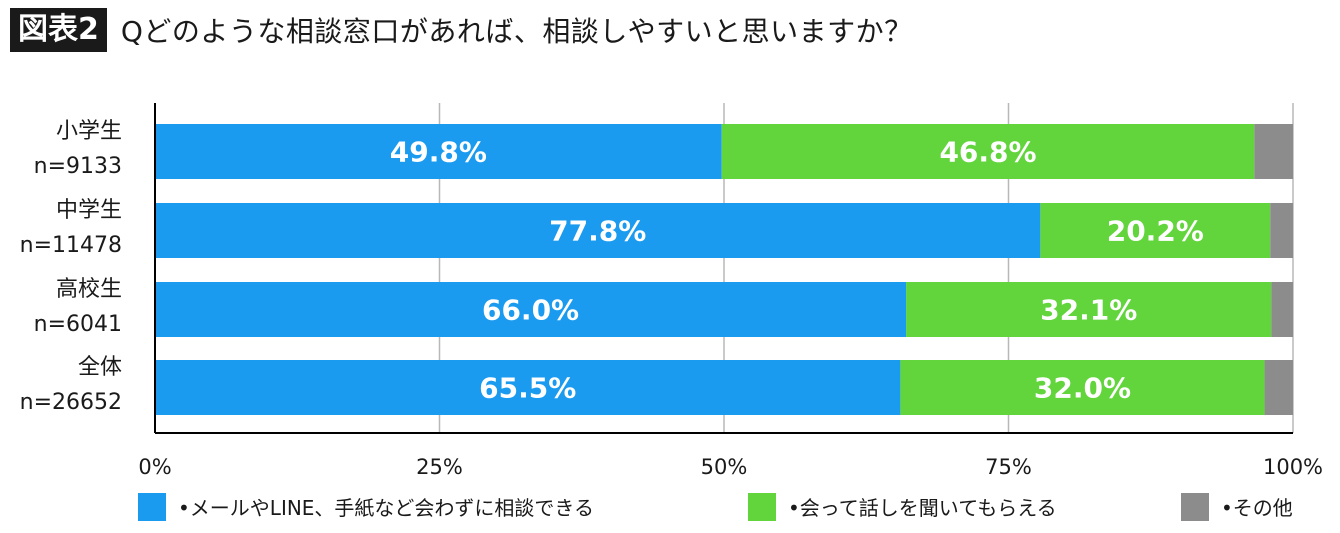  What do you see at coordinates (386, 508) in the screenshot?
I see `legend-label-series-1: •メールやLINE、手紙など会わずに相談できる` at bounding box center [386, 508].